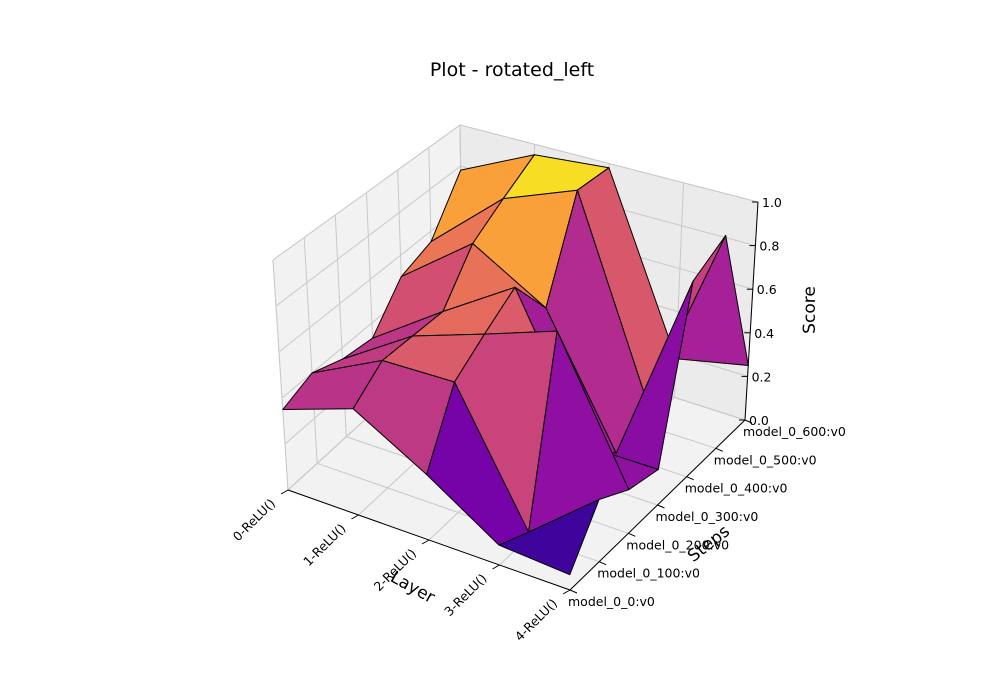 The image size is (1000, 700). Describe the element at coordinates (648, 573) in the screenshot. I see `y-tick-label: model_0_100:v0` at that location.